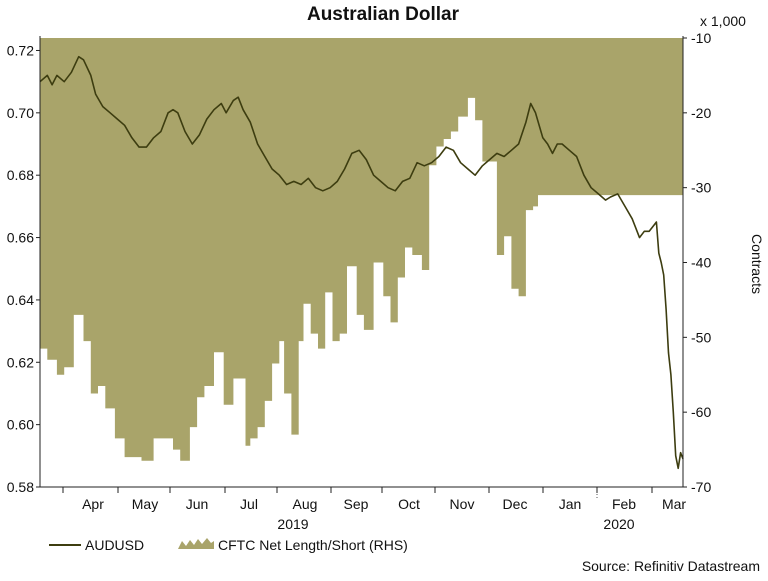 The image size is (768, 581). I want to click on month-label: Jan, so click(570, 504).